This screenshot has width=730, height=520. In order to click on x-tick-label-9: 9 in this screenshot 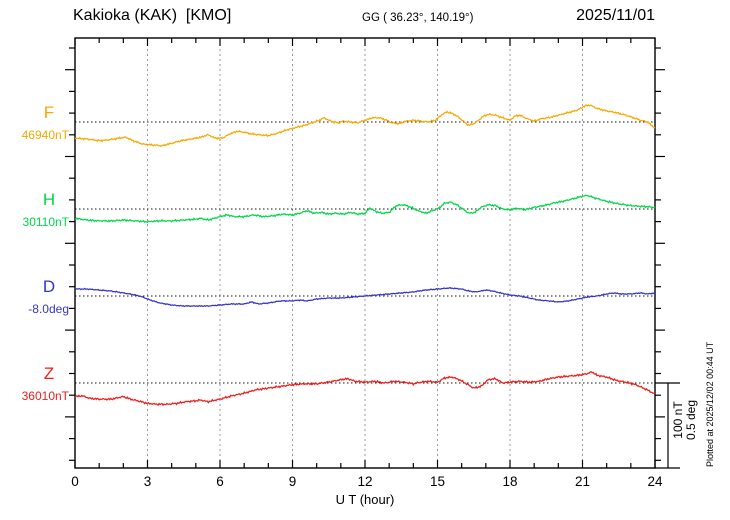, I will do `click(292, 481)`.